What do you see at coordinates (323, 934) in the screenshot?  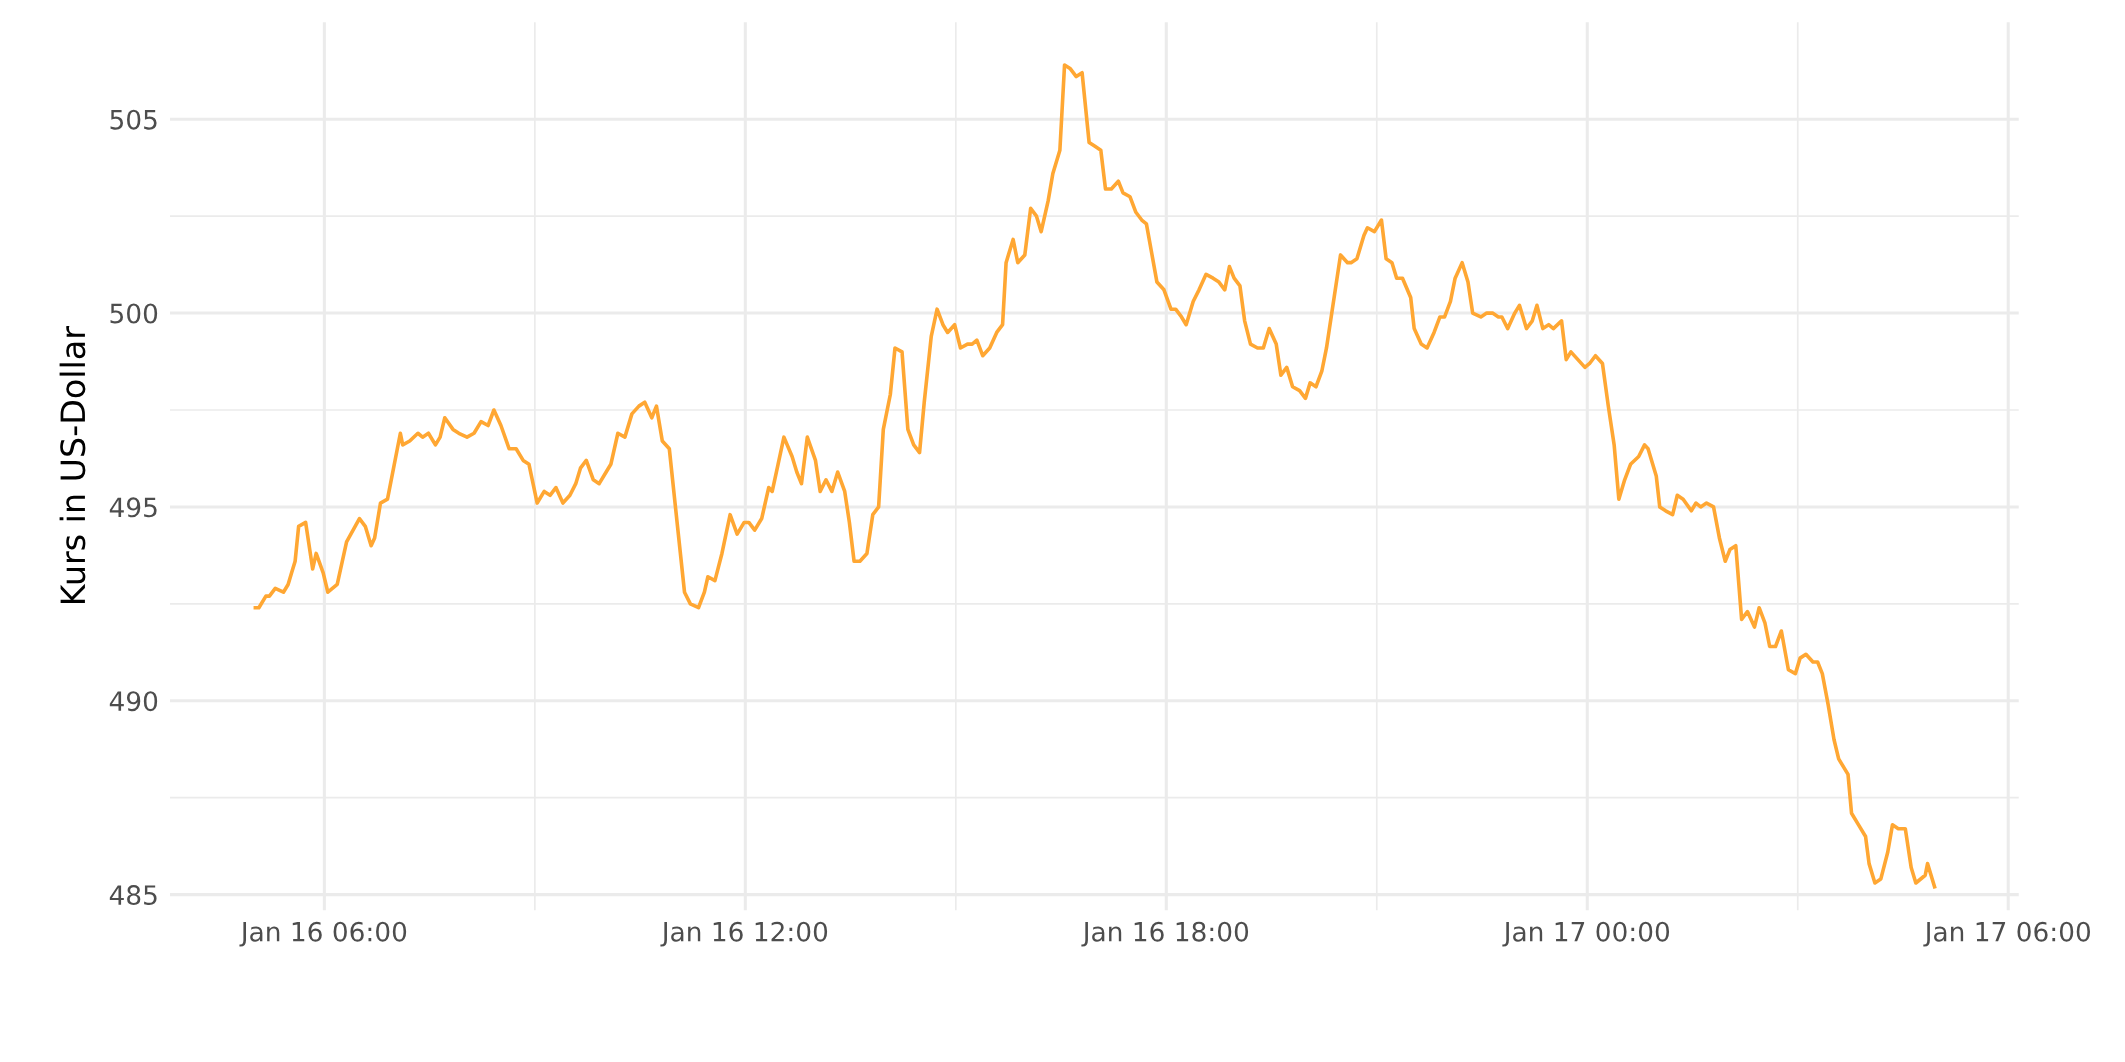 I see `x-tick-label: Jan 16 06:00` at bounding box center [323, 934].